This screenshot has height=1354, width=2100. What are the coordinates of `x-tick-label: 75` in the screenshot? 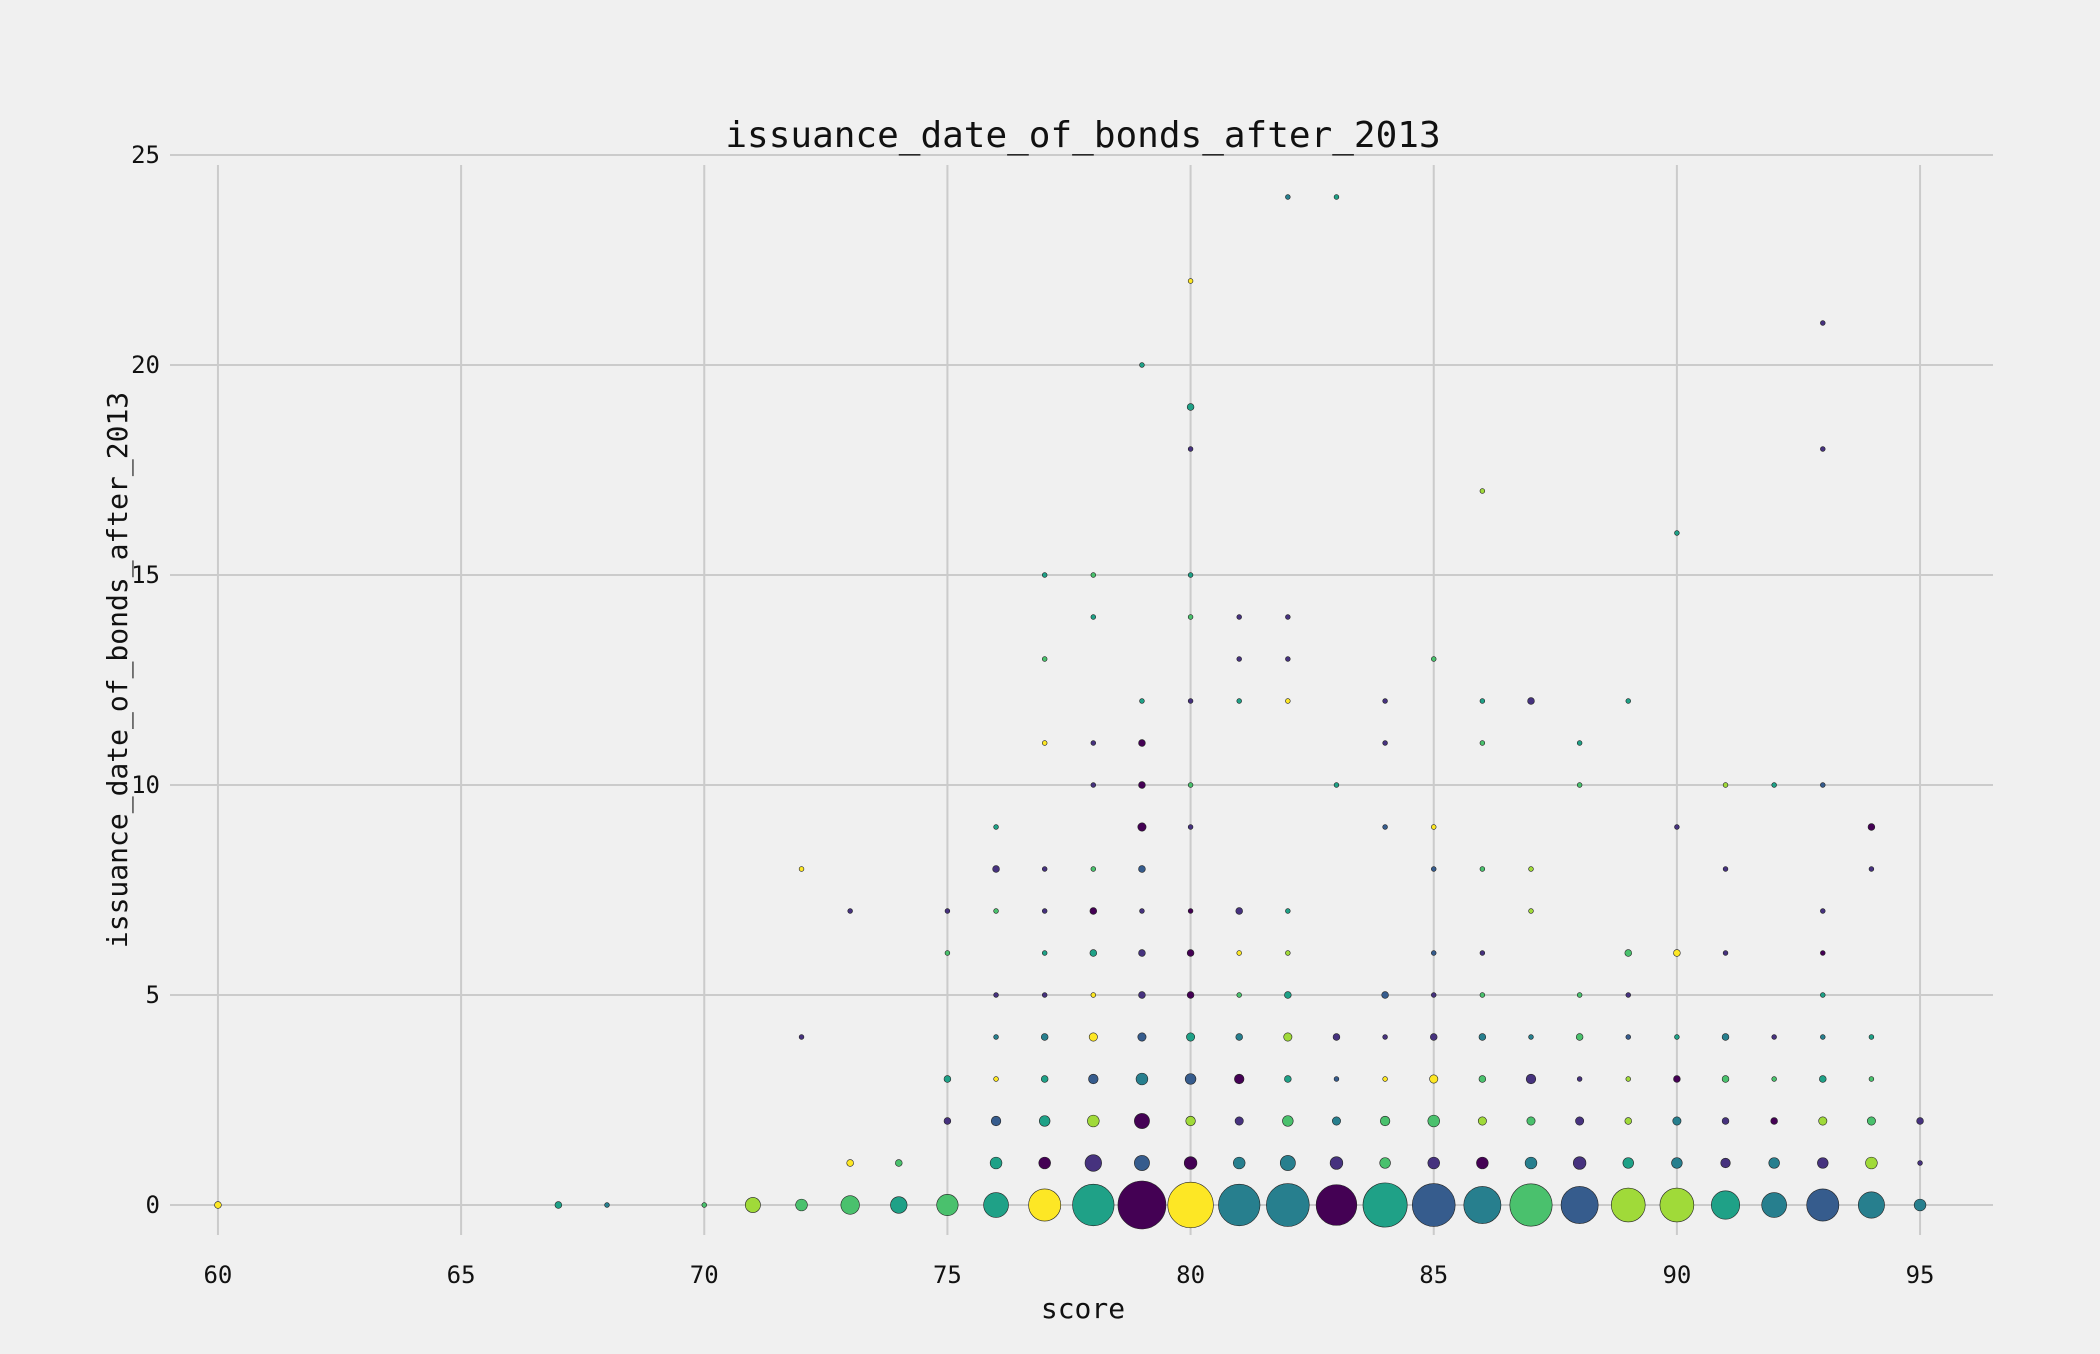 It's located at (947, 1275).